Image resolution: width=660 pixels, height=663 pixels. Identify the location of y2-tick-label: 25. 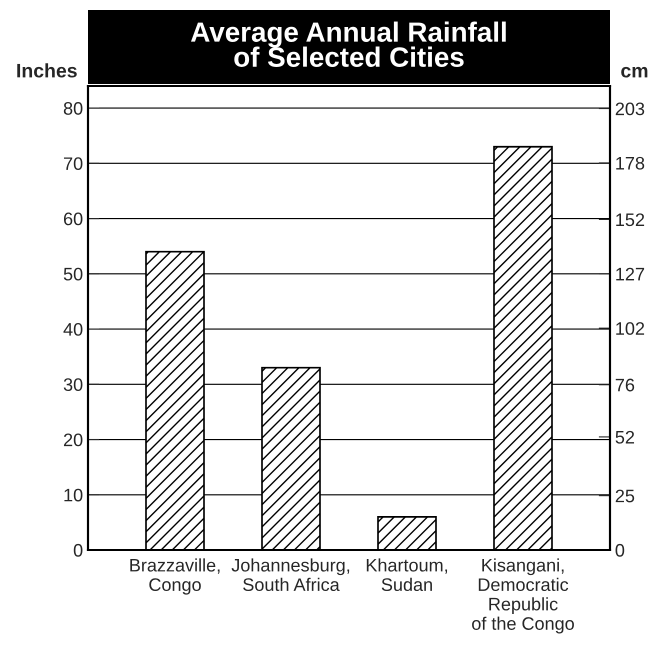
(625, 496).